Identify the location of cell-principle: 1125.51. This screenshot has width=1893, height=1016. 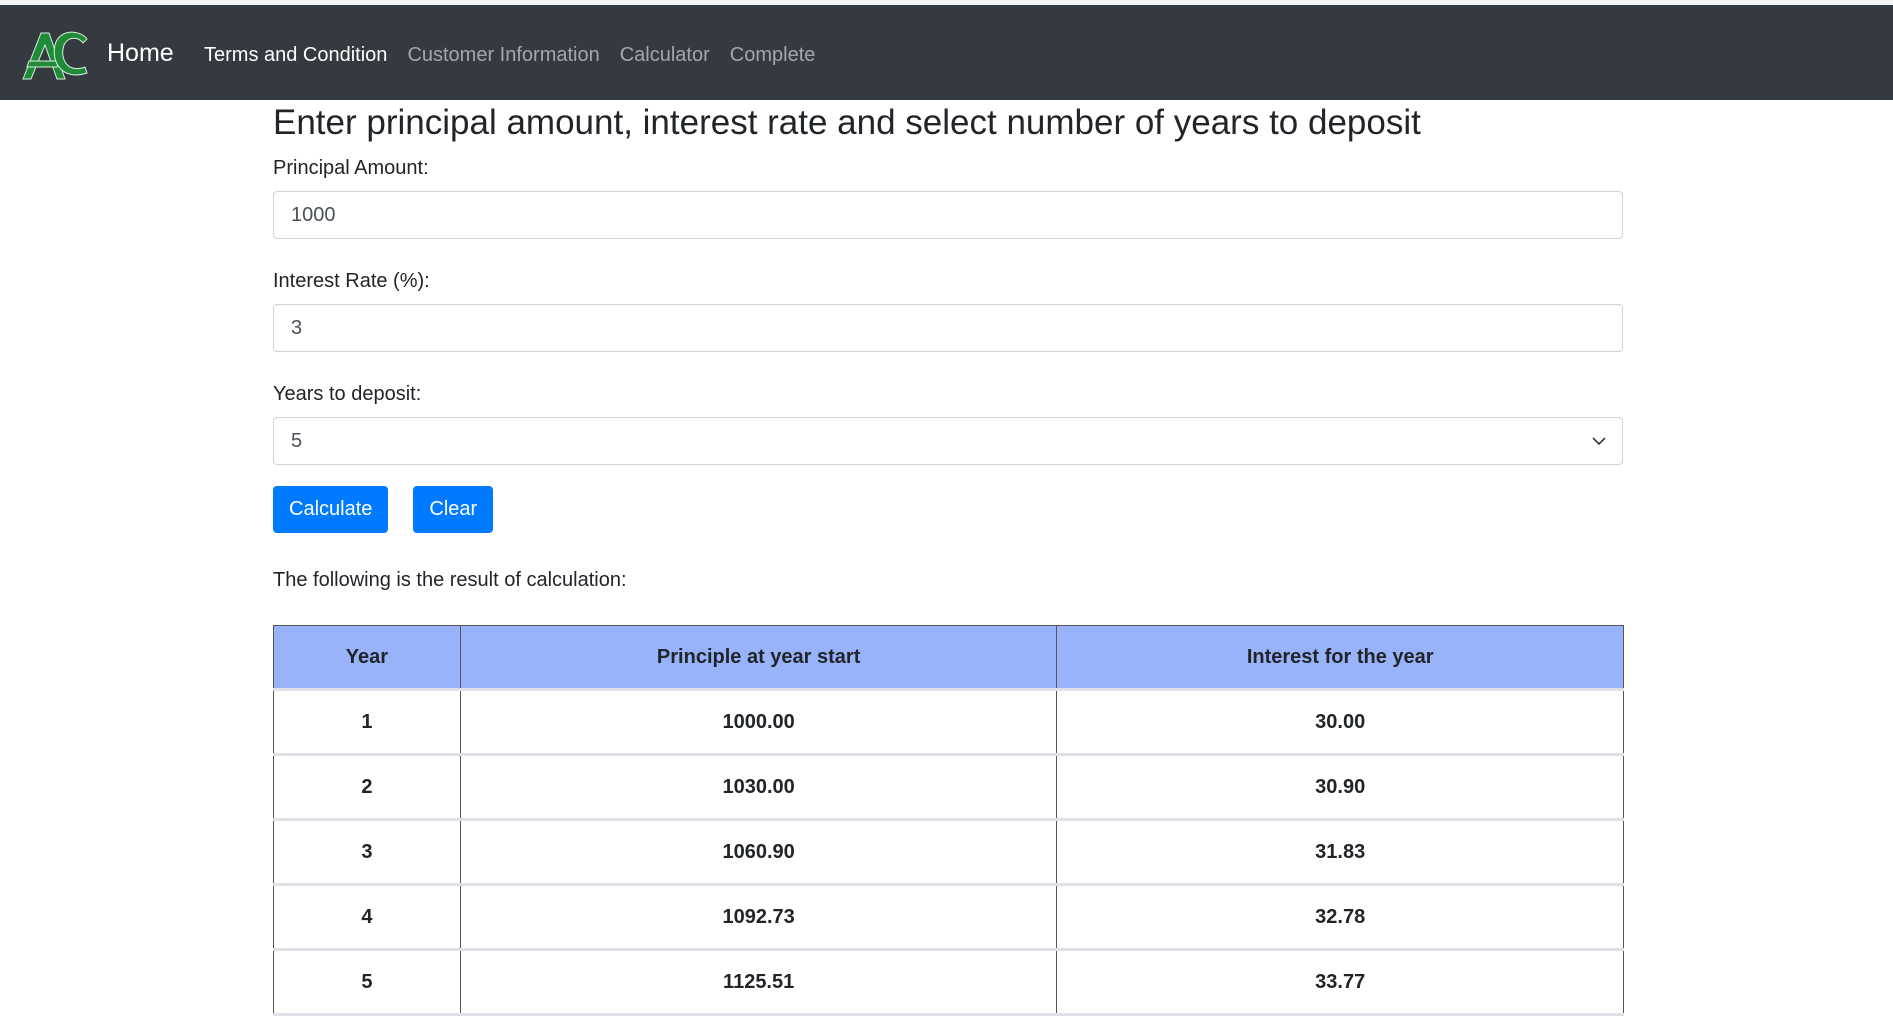
(758, 982).